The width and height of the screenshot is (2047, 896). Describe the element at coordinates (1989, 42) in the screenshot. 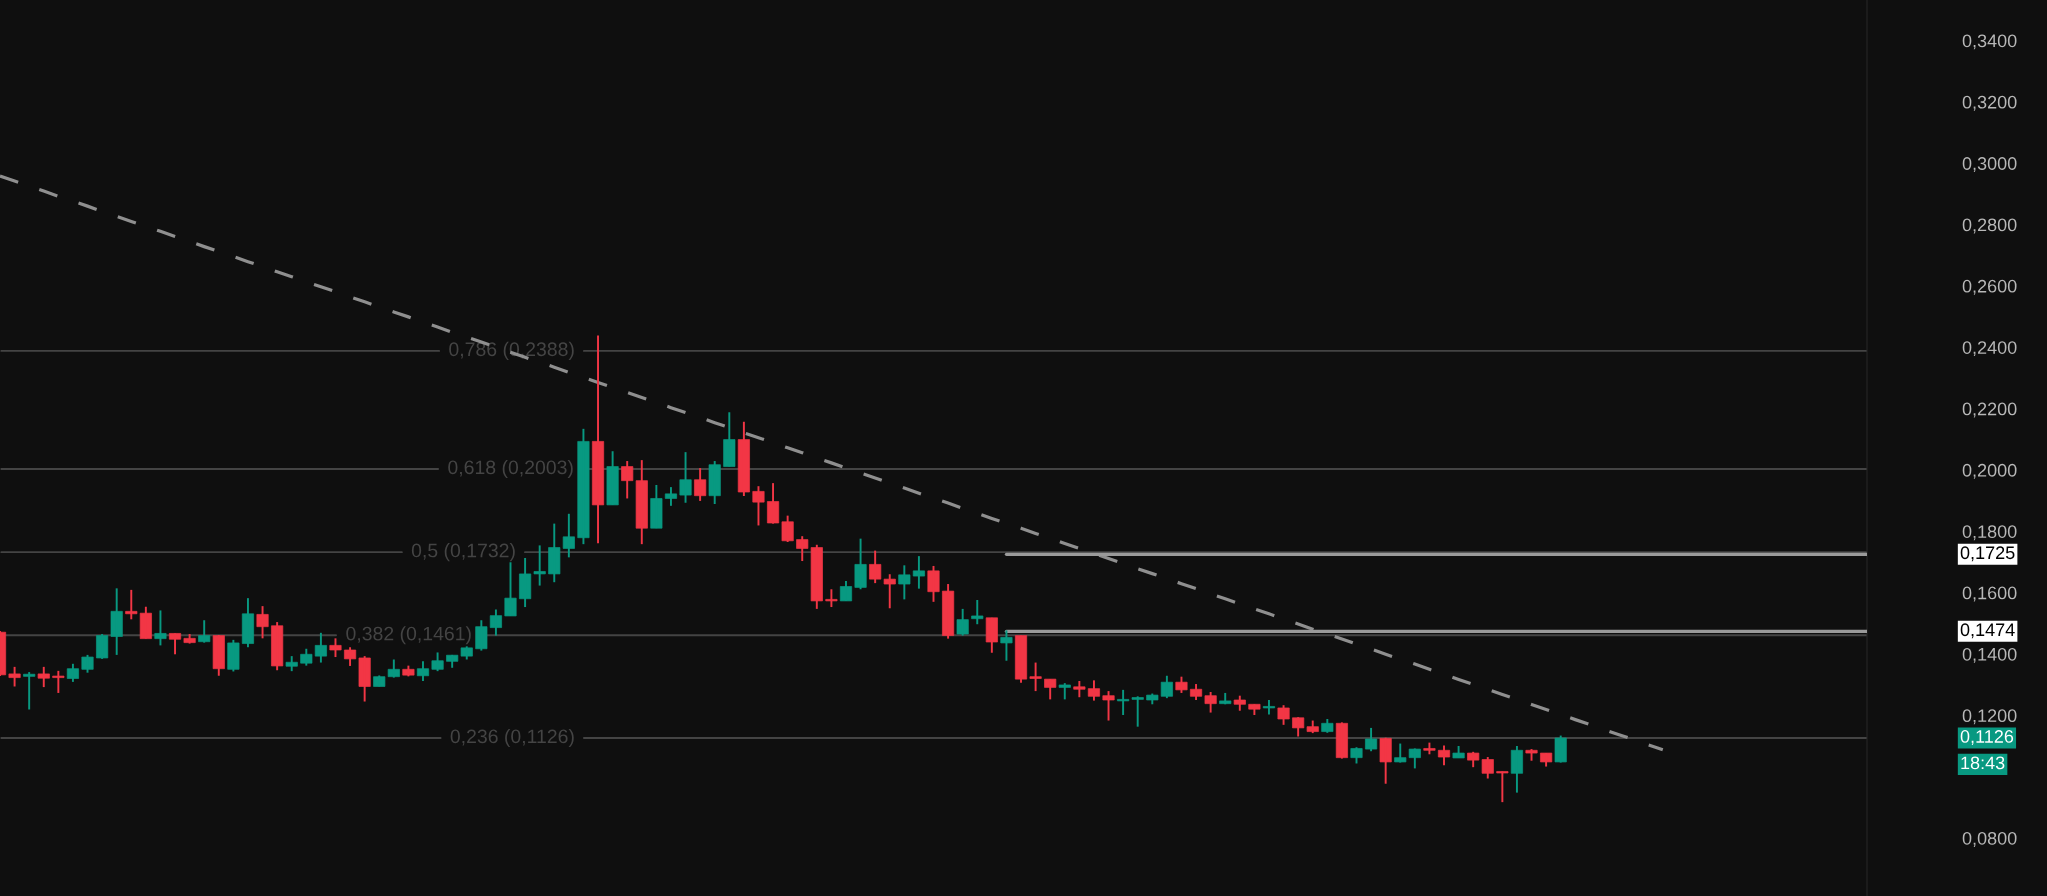

I see `y-tick-label: 0,3400` at that location.